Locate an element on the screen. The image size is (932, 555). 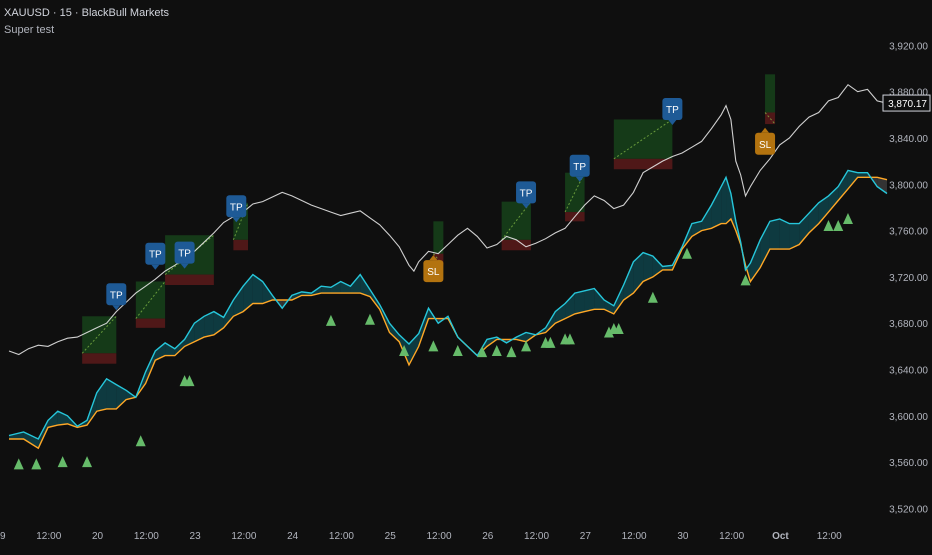
bear-band-segment is located at coordinates (882, 185).